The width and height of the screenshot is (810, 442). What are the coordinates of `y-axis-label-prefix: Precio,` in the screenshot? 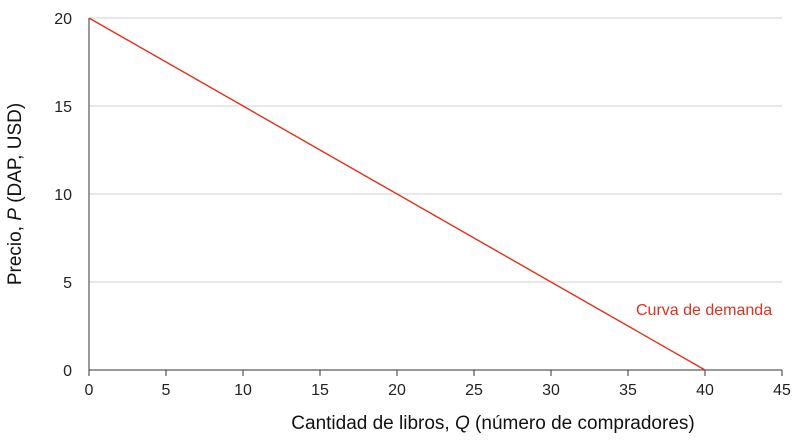 It's located at (15, 253).